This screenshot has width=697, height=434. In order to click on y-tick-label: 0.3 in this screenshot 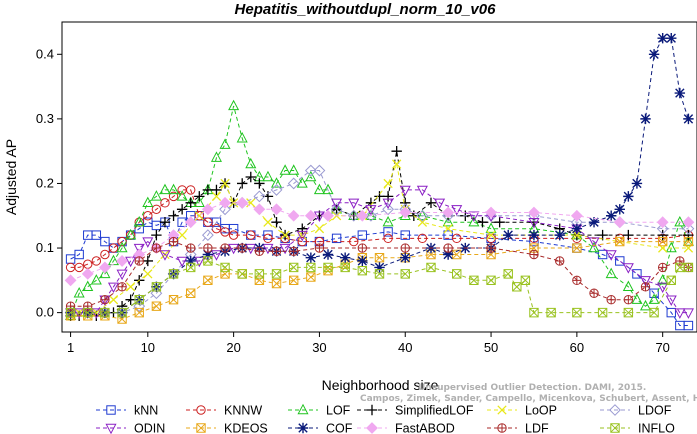, I will do `click(45, 118)`.